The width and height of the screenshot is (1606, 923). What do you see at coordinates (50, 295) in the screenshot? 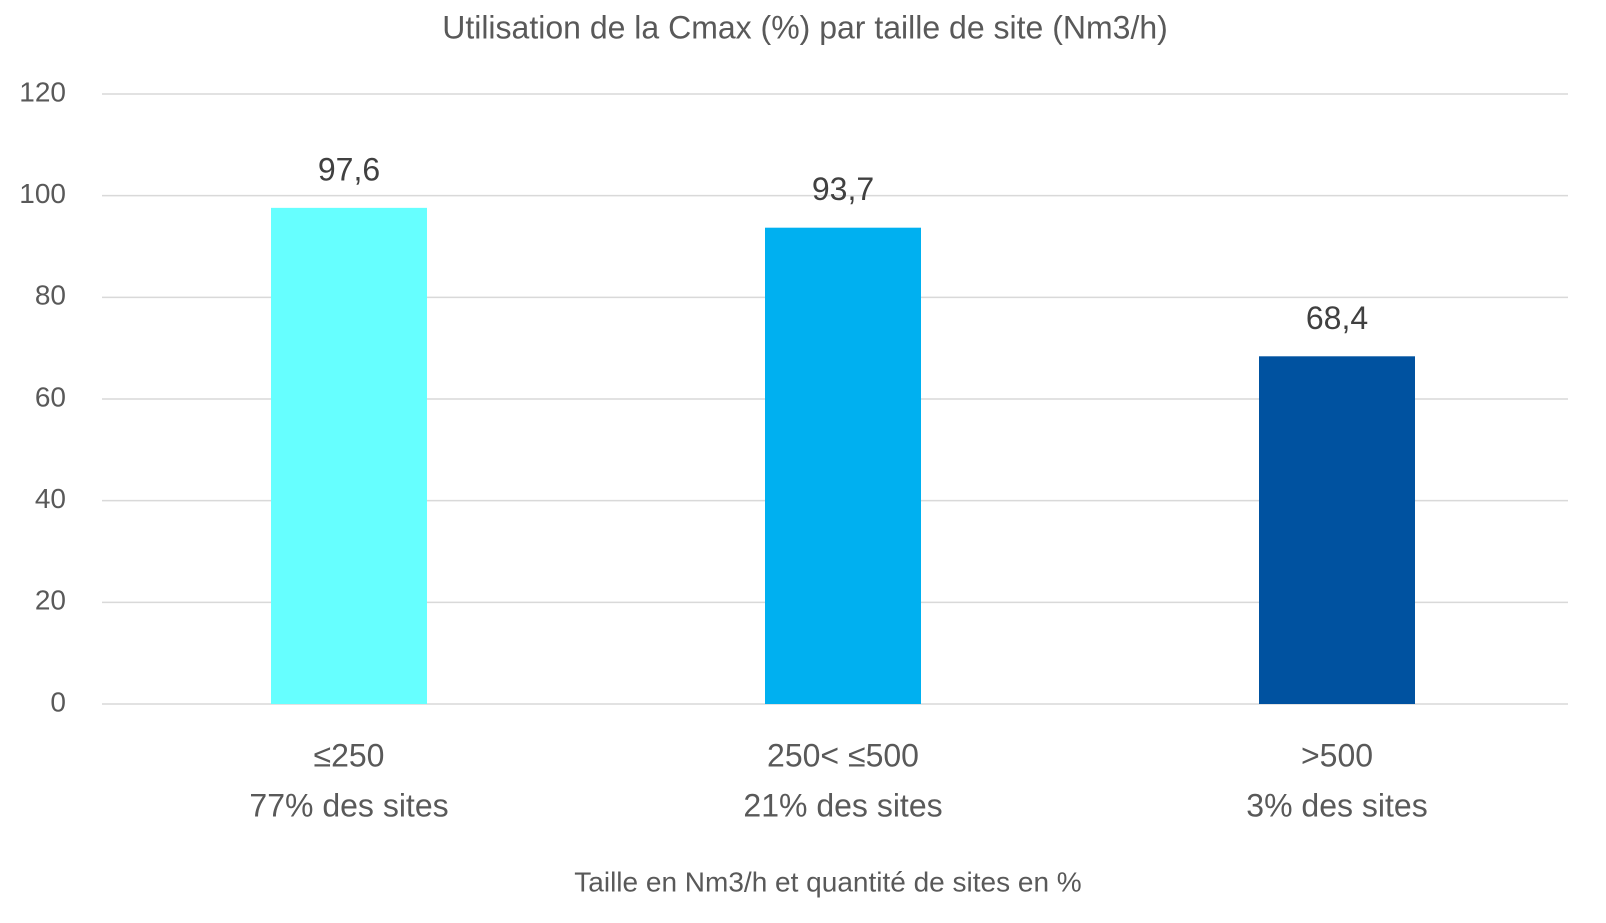
I see `y-tick-label: 80` at bounding box center [50, 295].